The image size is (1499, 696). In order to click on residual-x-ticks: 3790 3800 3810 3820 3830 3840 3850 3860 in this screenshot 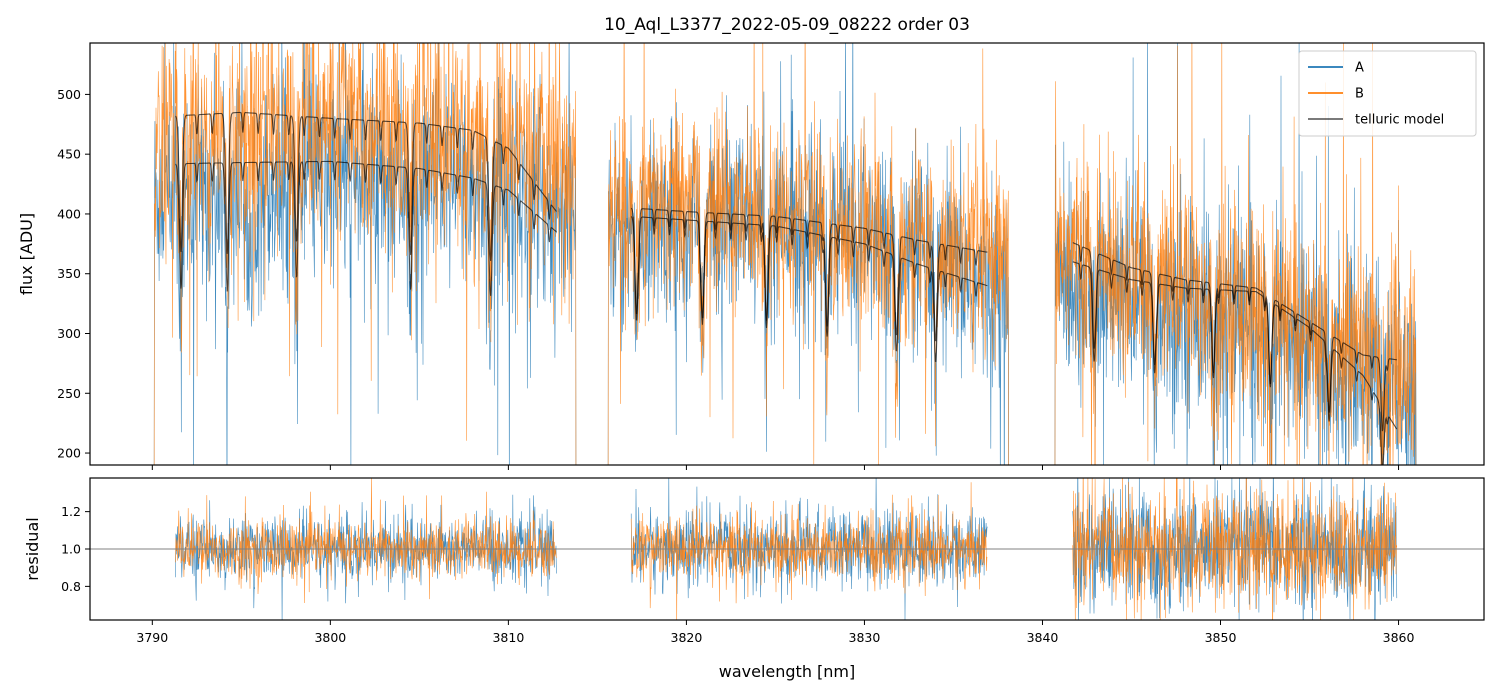, I will do `click(775, 632)`.